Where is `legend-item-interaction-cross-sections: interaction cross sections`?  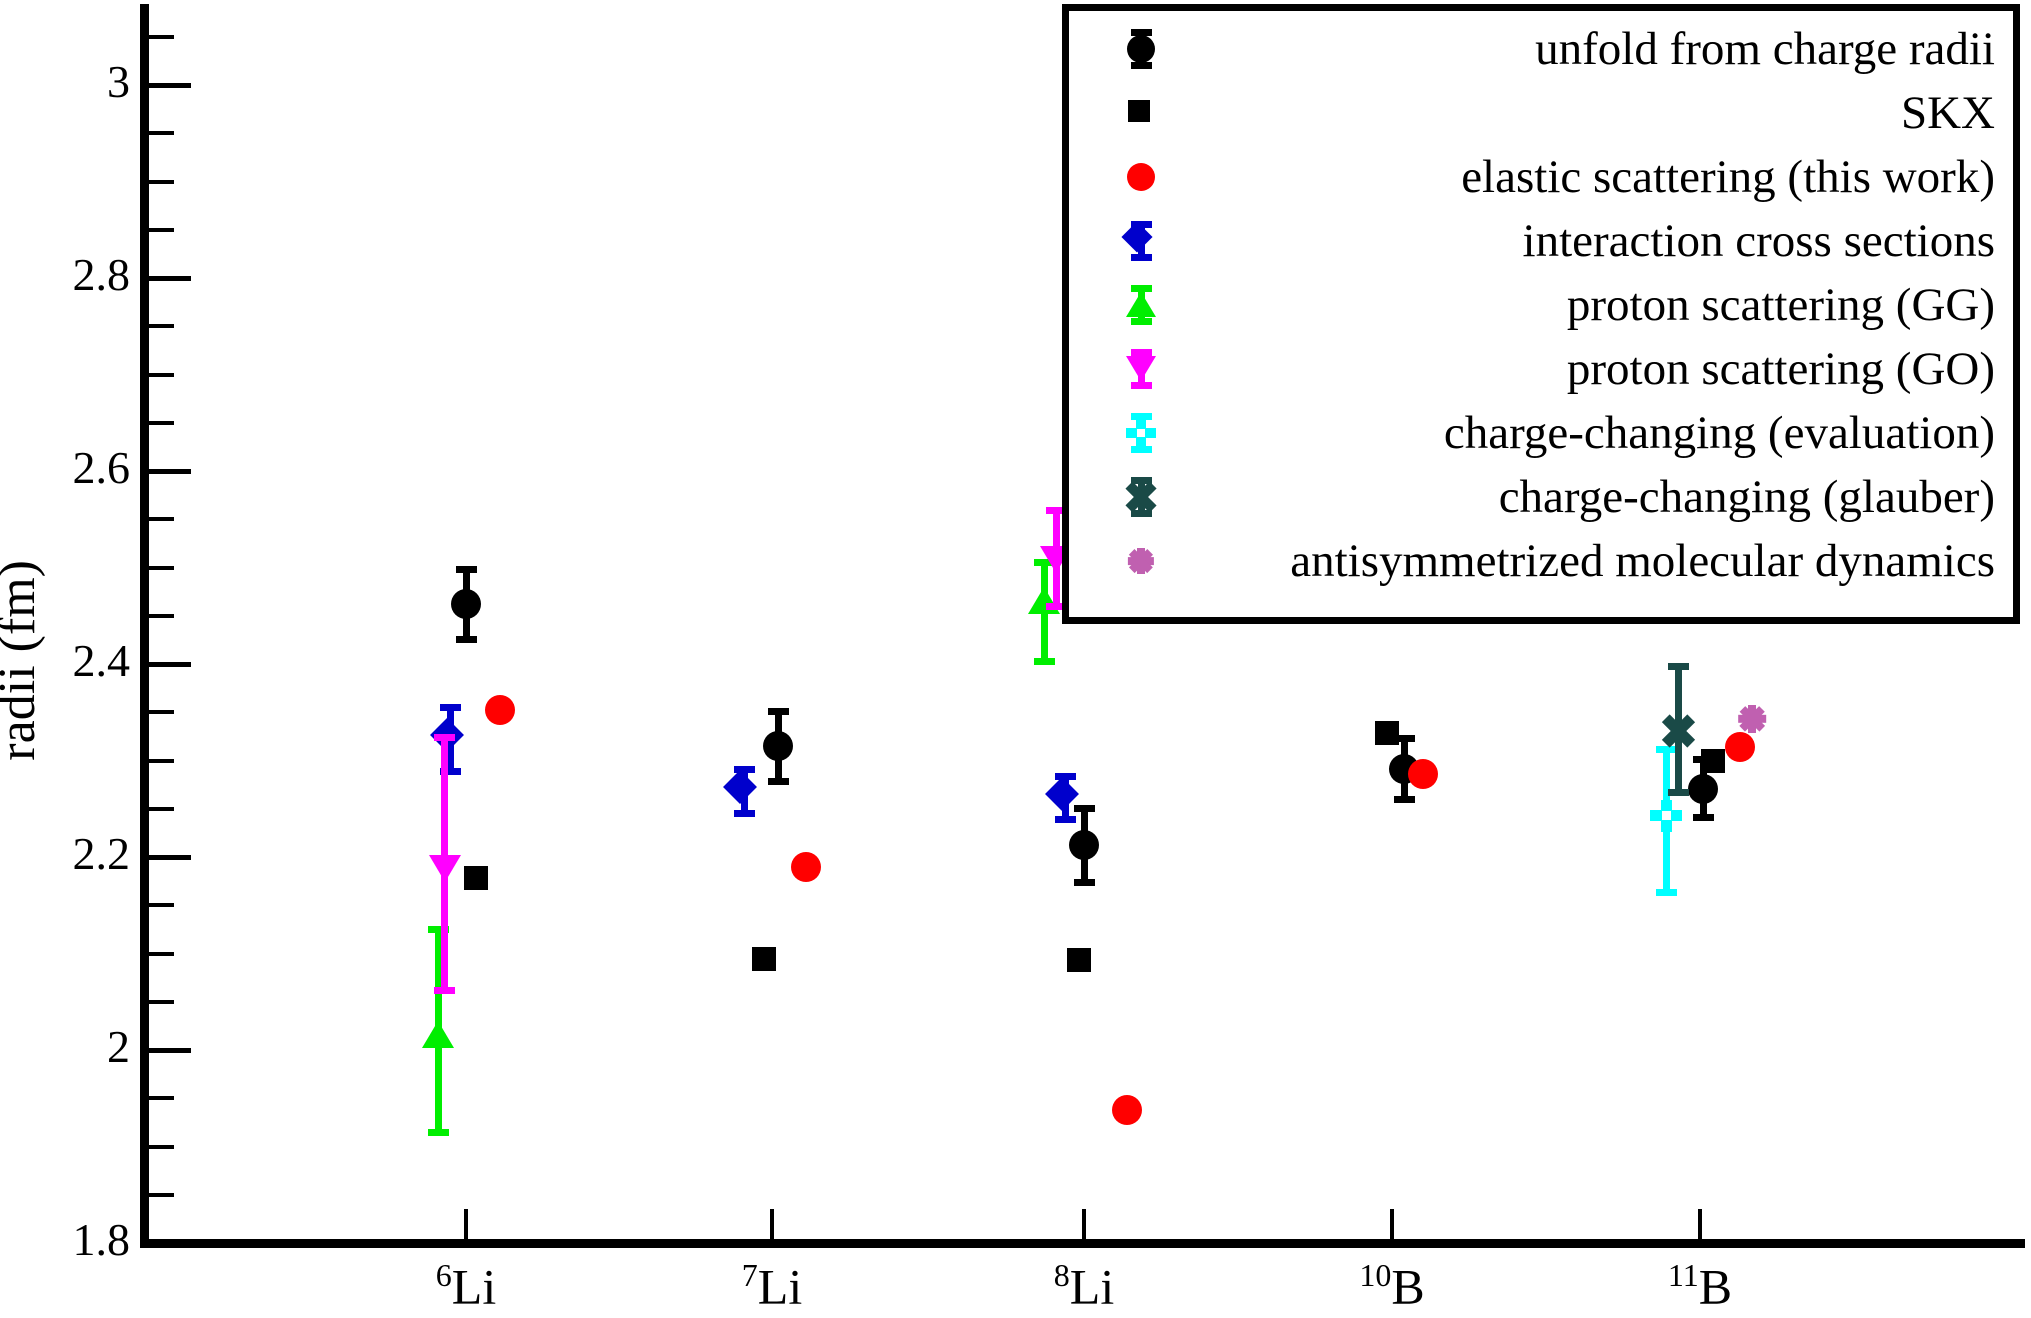
legend-item-interaction-cross-sections: interaction cross sections is located at coordinates (1541, 241).